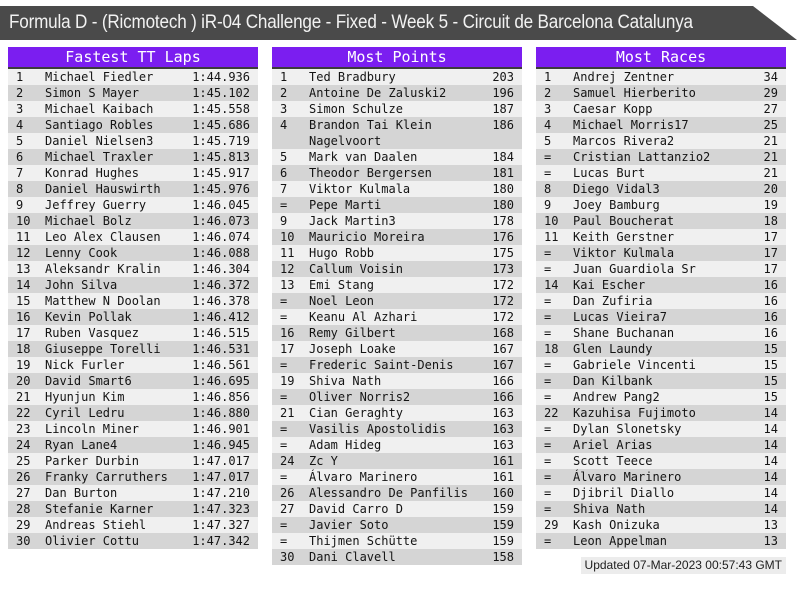 This screenshot has height=600, width=800. Describe the element at coordinates (551, 525) in the screenshot. I see `row-rank: 29` at that location.